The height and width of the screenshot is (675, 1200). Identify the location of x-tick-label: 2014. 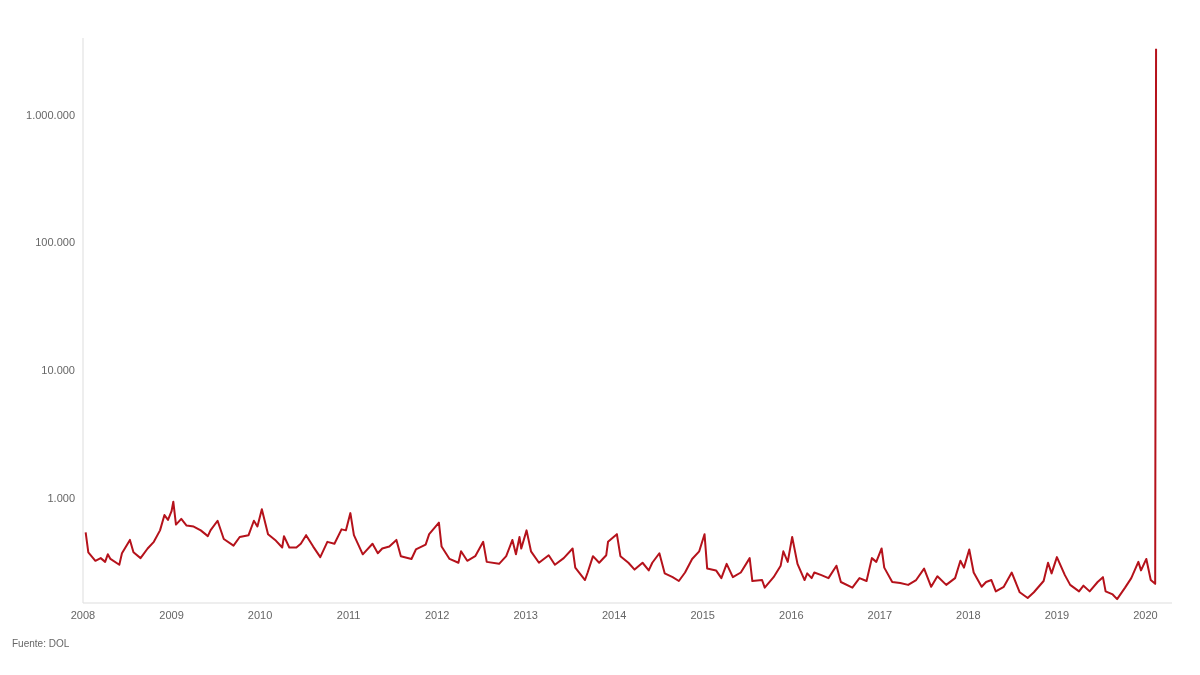
(614, 614).